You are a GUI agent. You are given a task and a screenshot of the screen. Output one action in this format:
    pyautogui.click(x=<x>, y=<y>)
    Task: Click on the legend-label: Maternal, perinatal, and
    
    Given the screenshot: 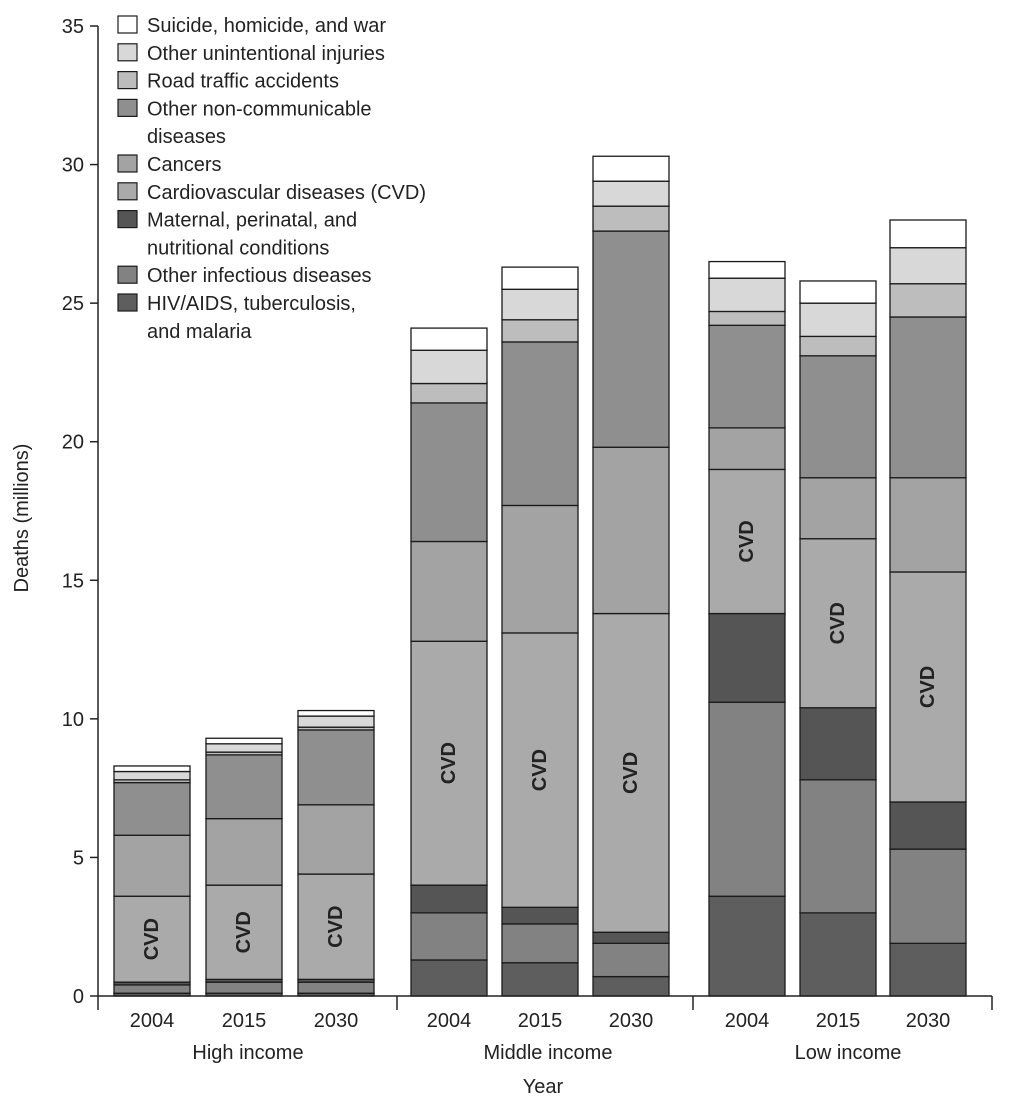 What is the action you would take?
    pyautogui.click(x=252, y=221)
    